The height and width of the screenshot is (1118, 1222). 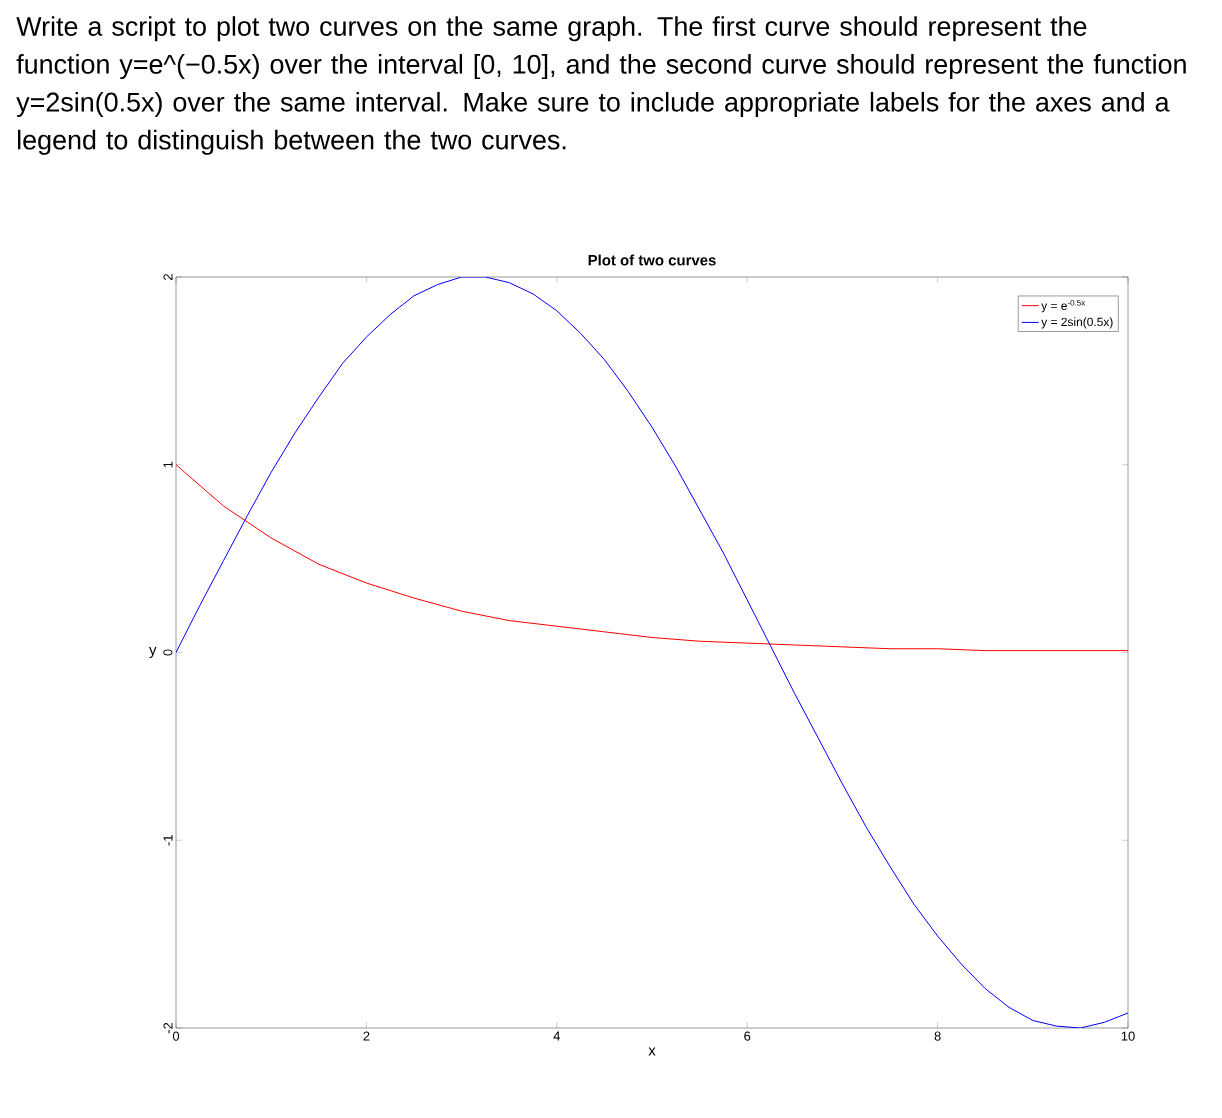 I want to click on y-tick-label: 0, so click(x=168, y=652).